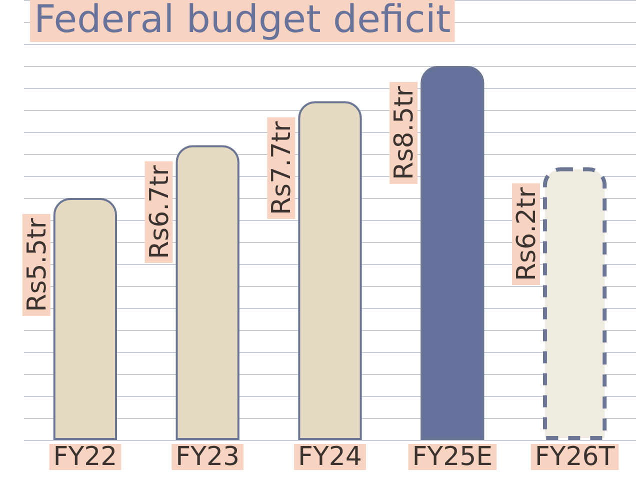  Describe the element at coordinates (37, 265) in the screenshot. I see `data-label: Rs5.5tr` at that location.